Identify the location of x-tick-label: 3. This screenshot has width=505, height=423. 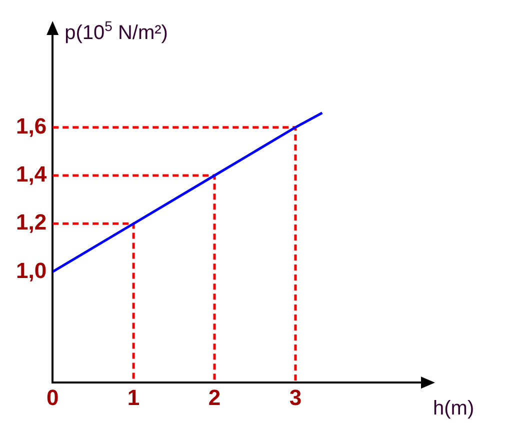
(295, 397).